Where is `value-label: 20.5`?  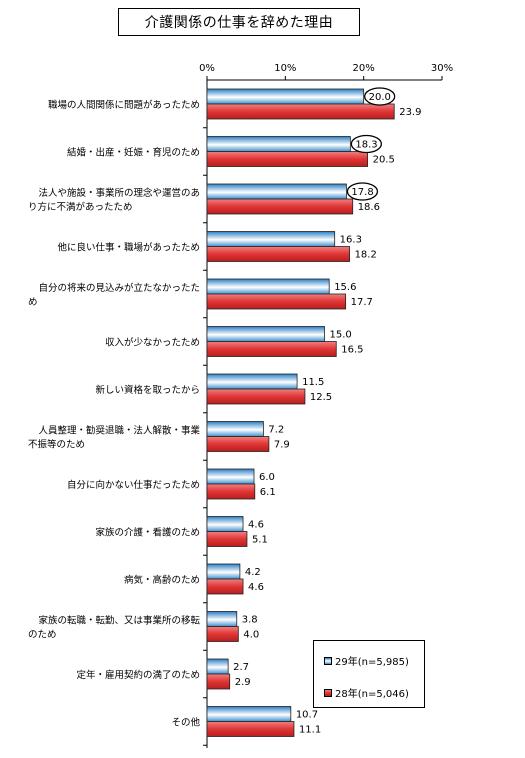
value-label: 20.5 is located at coordinates (384, 160).